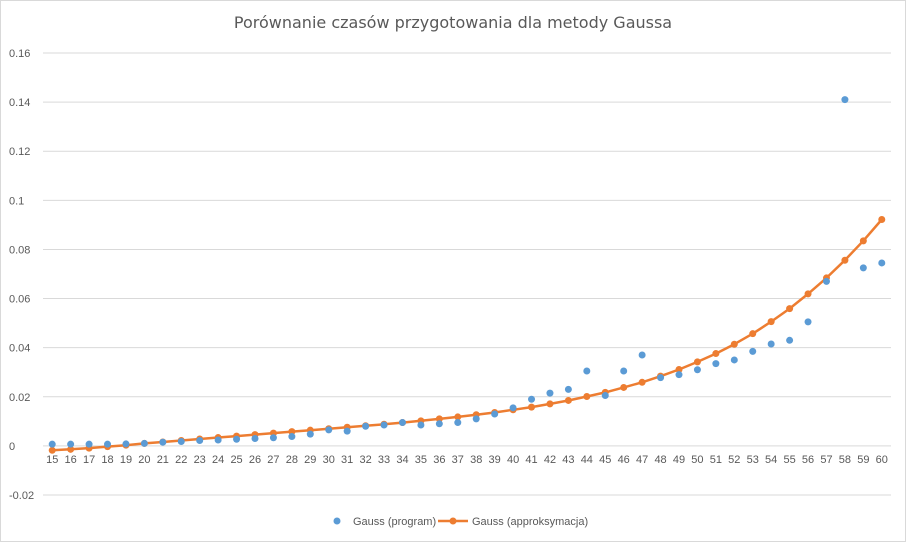 Image resolution: width=906 pixels, height=542 pixels. What do you see at coordinates (660, 460) in the screenshot?
I see `x-tick-label: 48` at bounding box center [660, 460].